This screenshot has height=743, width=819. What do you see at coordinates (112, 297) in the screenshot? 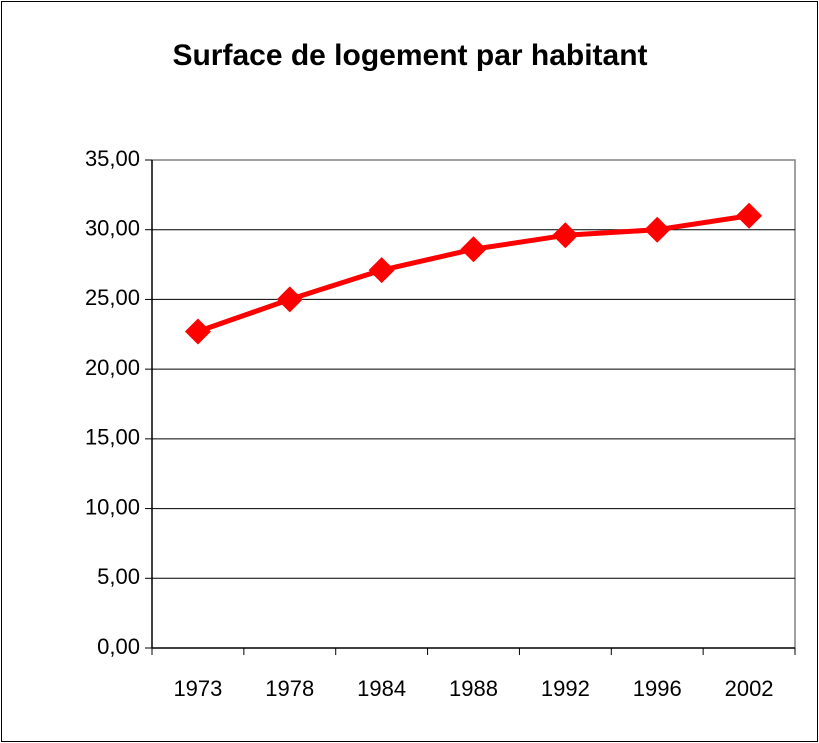
I see `y-tick-label: 25,00` at bounding box center [112, 297].